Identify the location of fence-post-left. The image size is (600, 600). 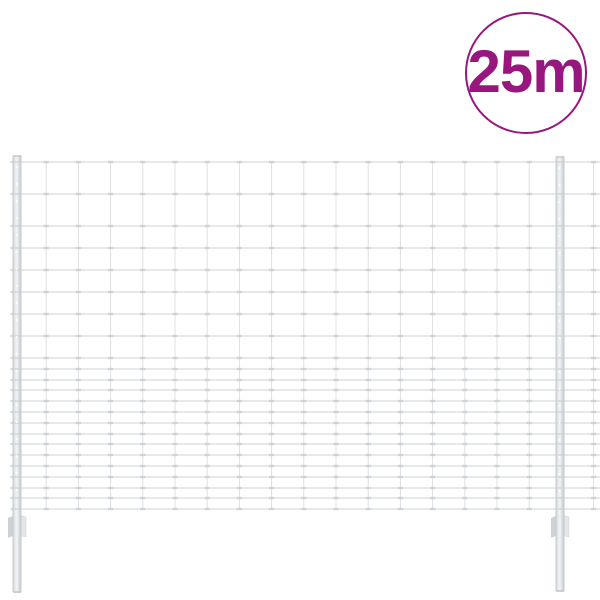
(17, 374).